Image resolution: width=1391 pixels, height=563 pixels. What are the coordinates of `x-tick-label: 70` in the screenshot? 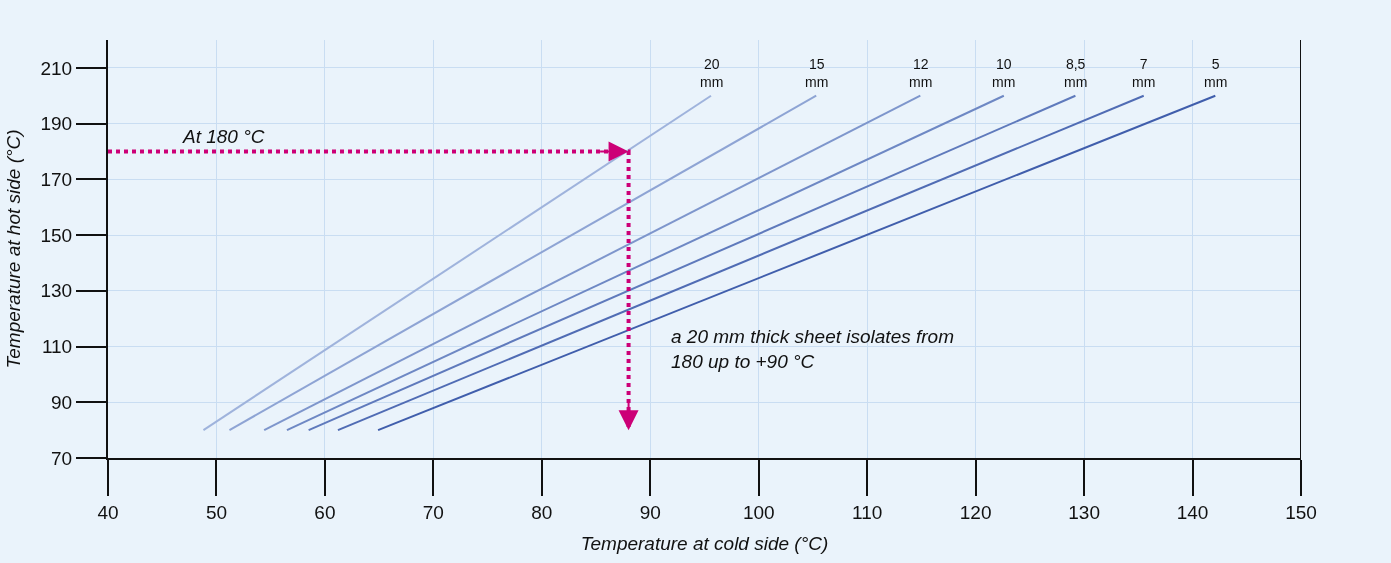 It's located at (433, 512).